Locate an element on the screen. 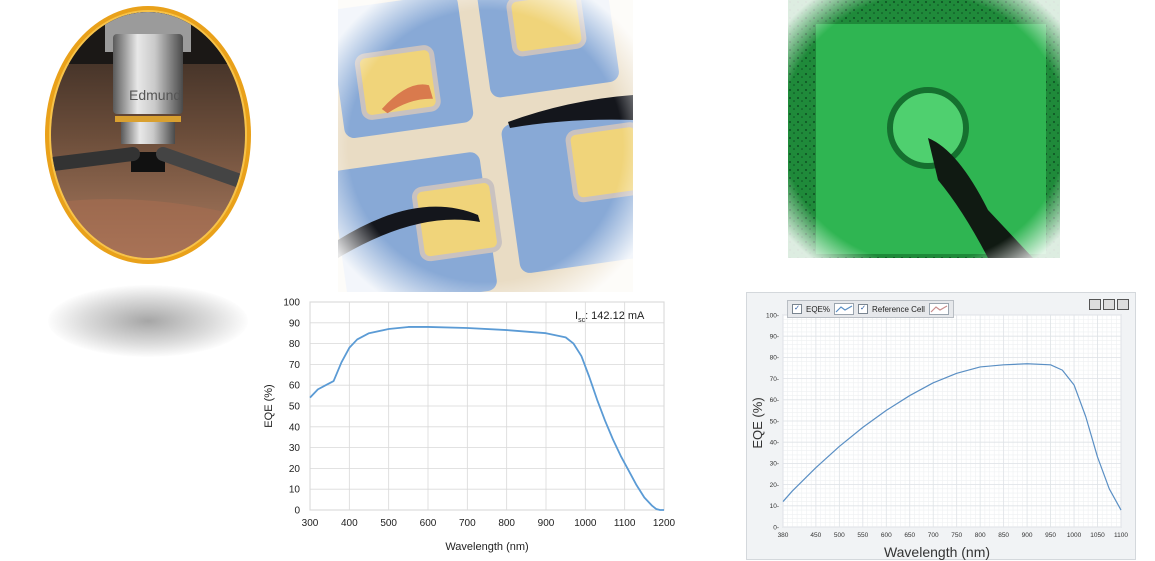  microscope-photo: Edmund is located at coordinates (148, 135).